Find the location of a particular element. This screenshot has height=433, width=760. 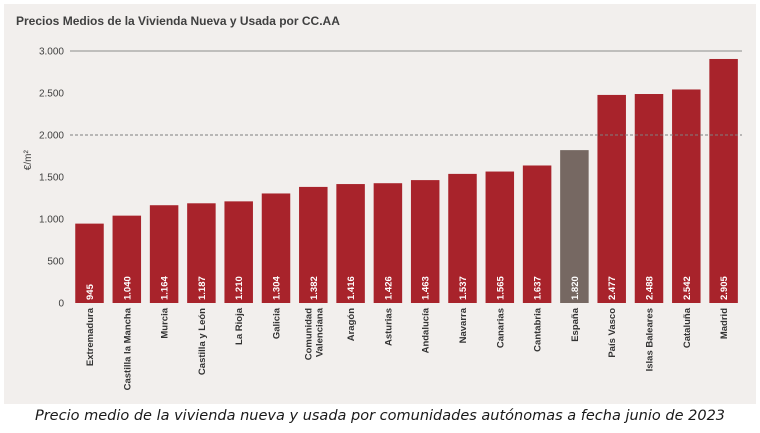

category-label-line: Canarias is located at coordinates (500, 328).